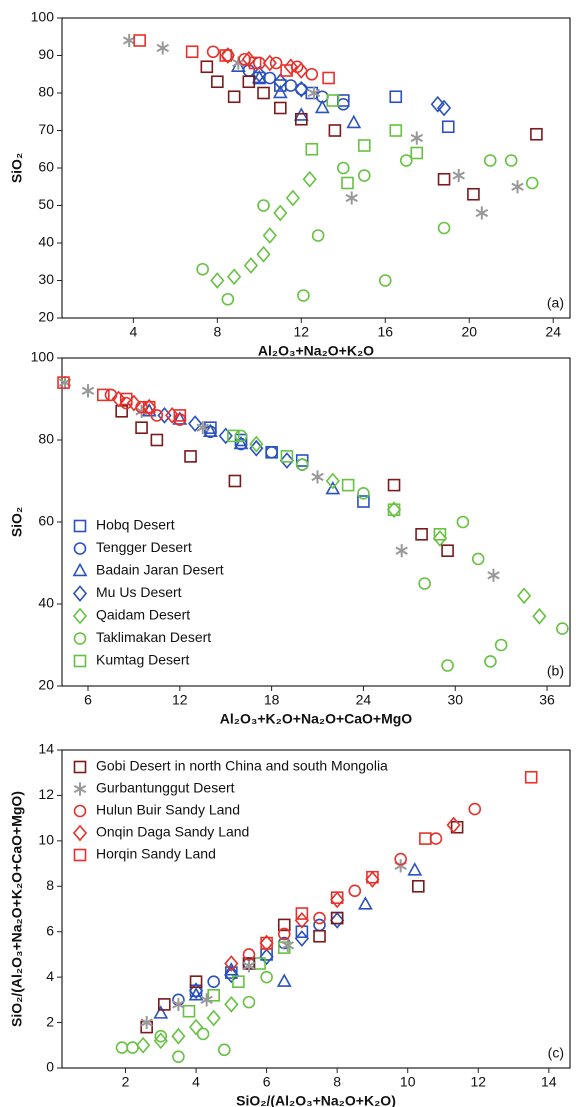 The height and width of the screenshot is (1107, 576). I want to click on y-tick-label: 70, so click(46, 129).